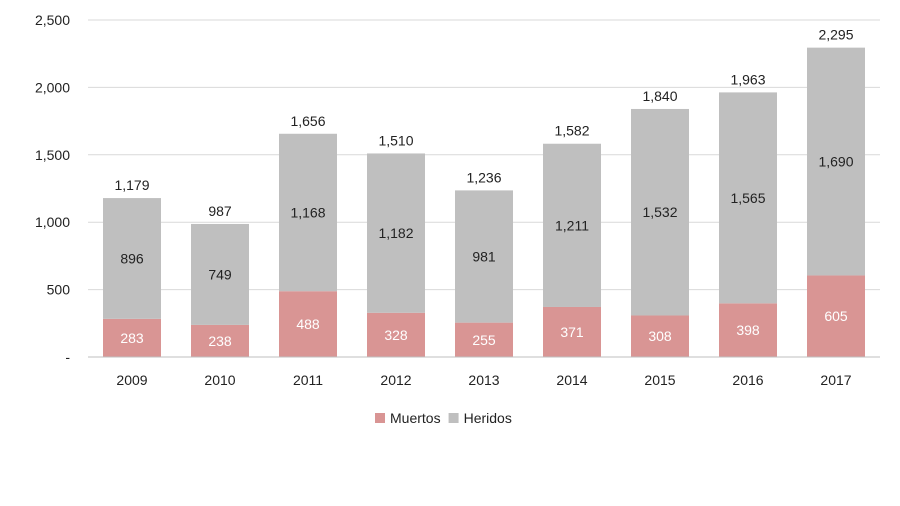  I want to click on data-label-heridos-2014: 1,211, so click(572, 225).